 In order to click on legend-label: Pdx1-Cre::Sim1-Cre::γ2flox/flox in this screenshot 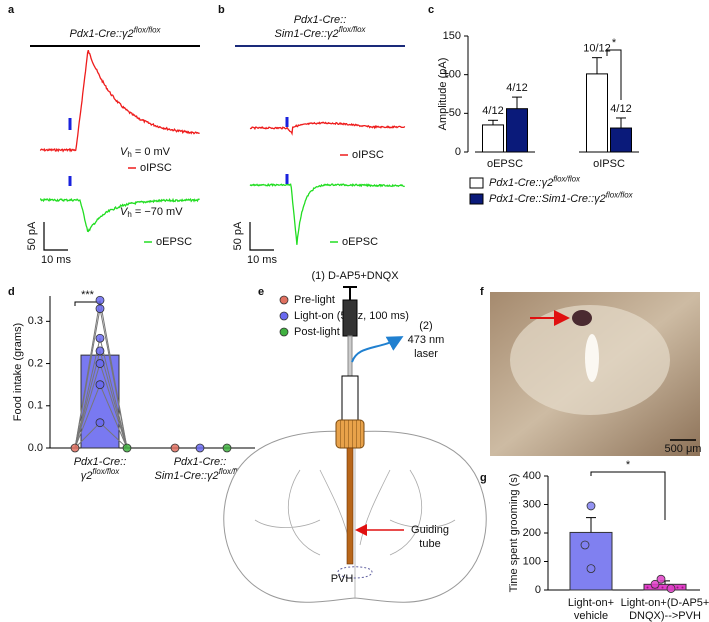, I will do `click(561, 198)`.